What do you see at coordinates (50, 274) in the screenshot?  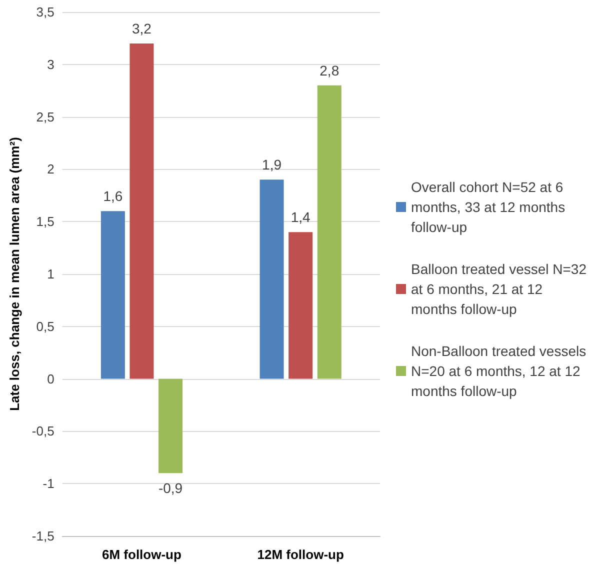 I see `y-tick-label: 1` at bounding box center [50, 274].